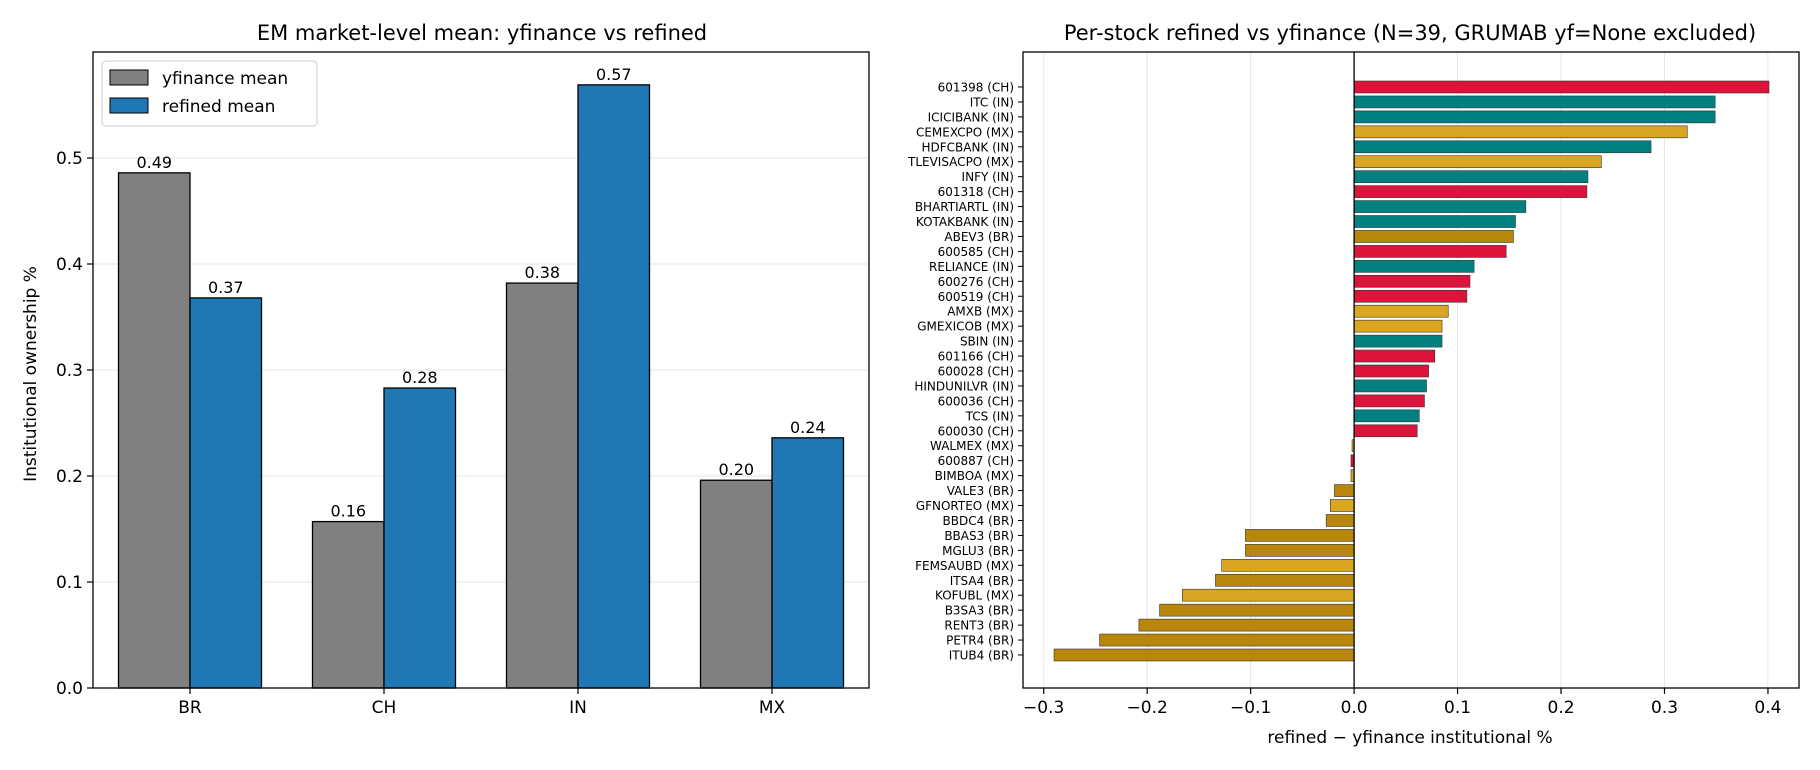  I want to click on left-legend: yfinance mean refined mean, so click(209, 93).